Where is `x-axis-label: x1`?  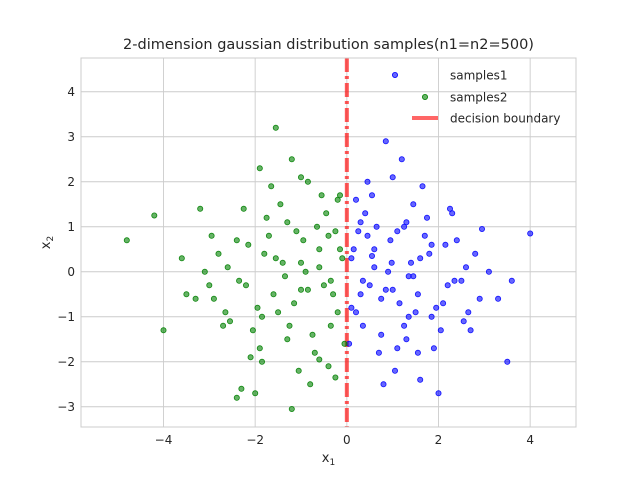
x-axis-label: x1 is located at coordinates (328, 459).